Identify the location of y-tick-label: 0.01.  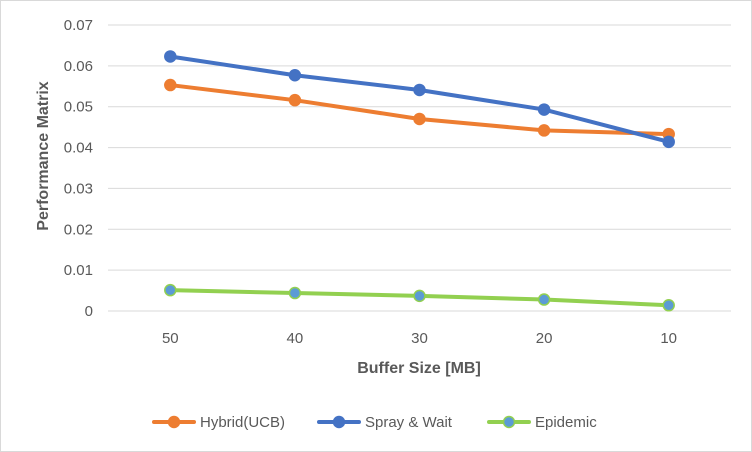
(78, 270).